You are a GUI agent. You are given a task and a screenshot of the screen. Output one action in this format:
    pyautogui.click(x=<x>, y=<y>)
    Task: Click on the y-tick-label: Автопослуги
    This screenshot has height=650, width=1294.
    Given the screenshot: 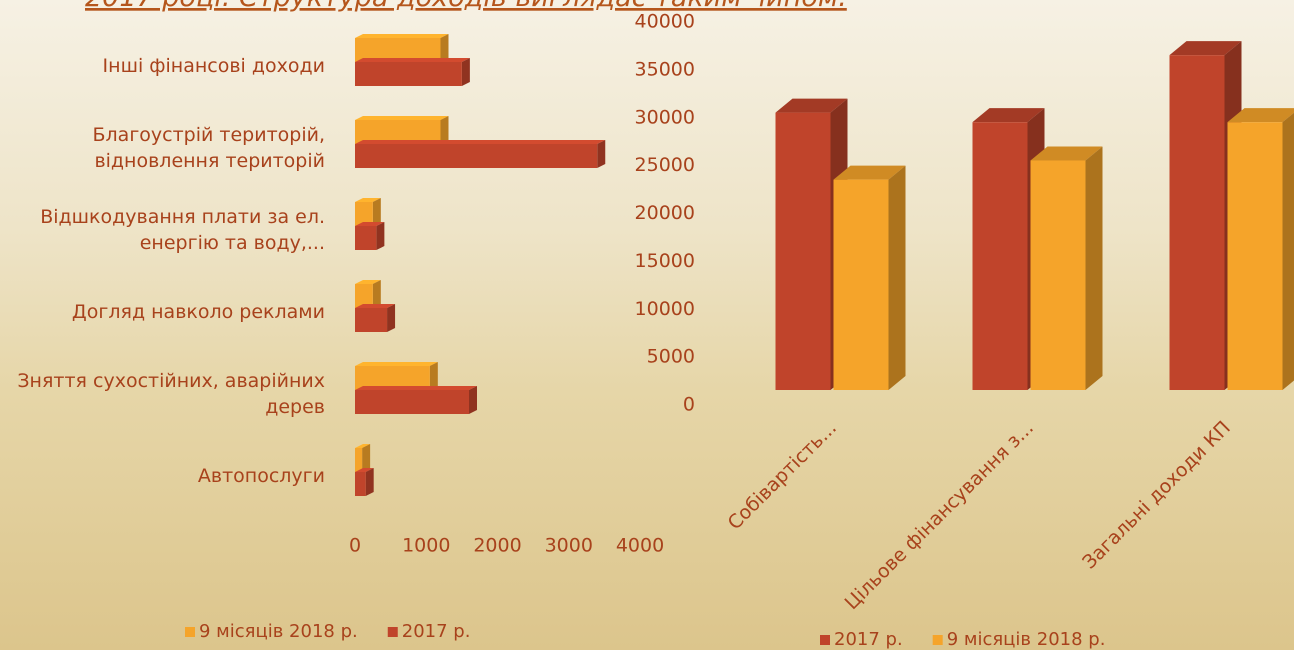 What is the action you would take?
    pyautogui.click(x=261, y=476)
    